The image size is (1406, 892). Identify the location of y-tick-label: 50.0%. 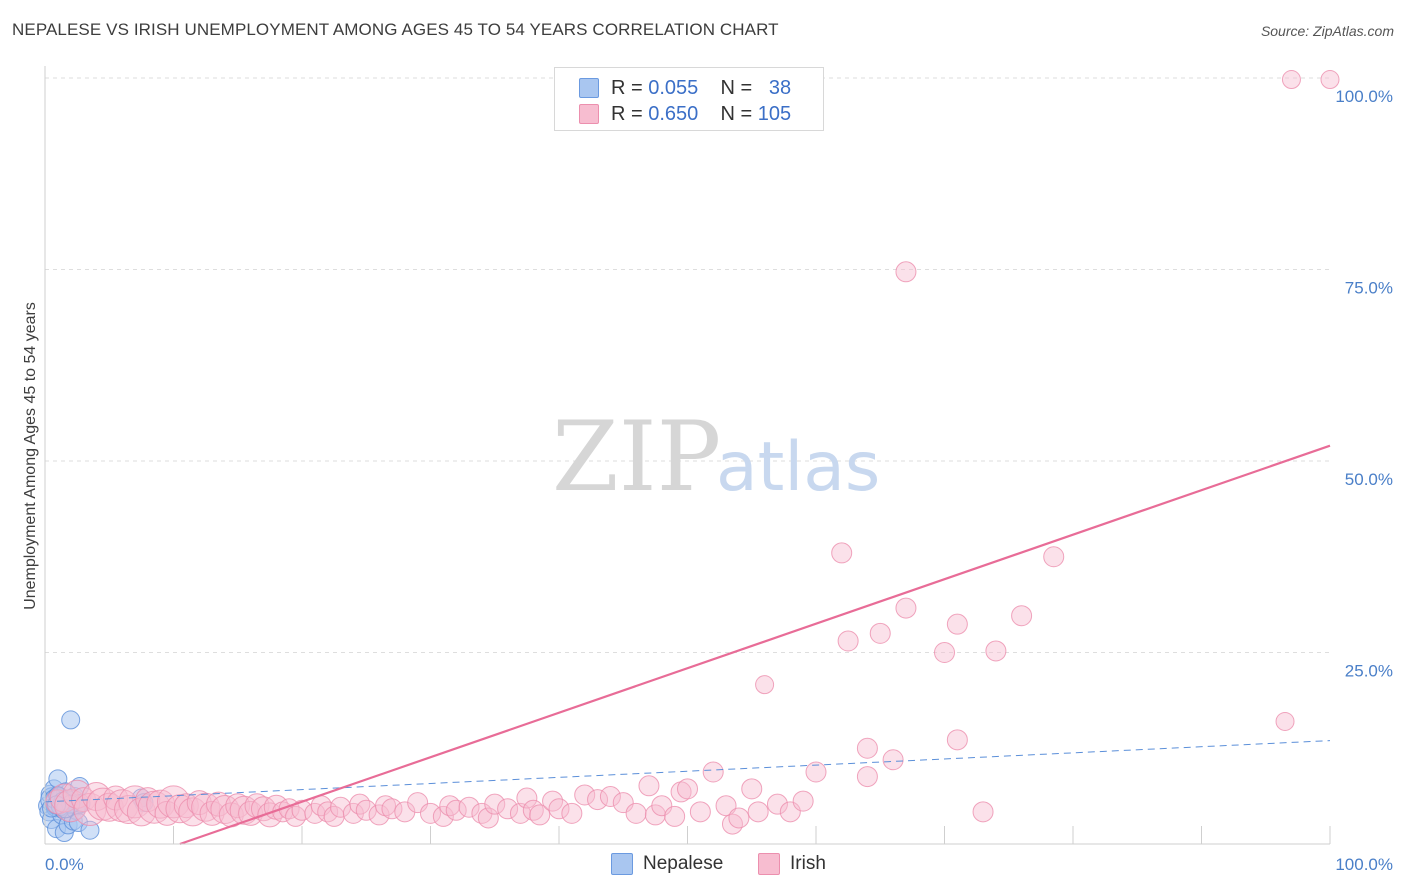
(1369, 479).